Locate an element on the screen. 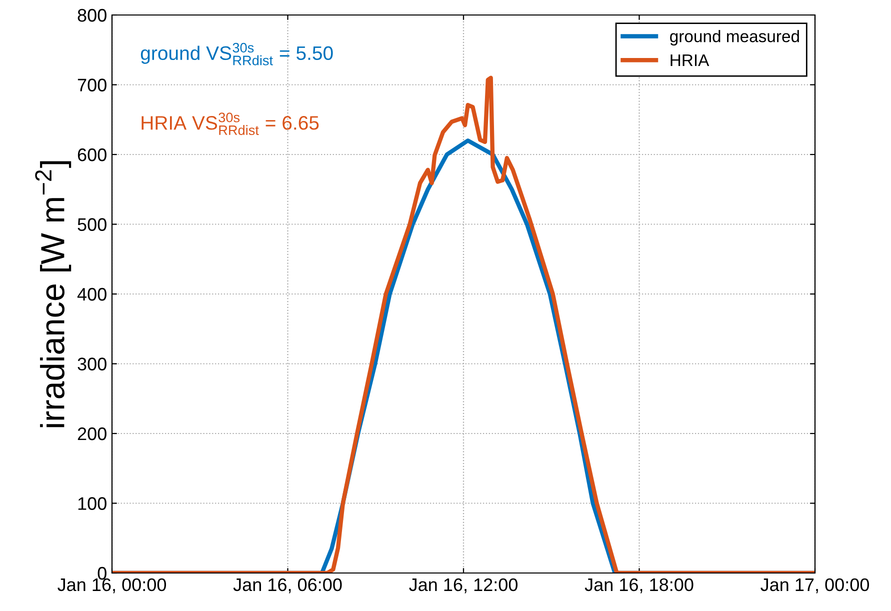 The height and width of the screenshot is (611, 891). y-tick-label: 400 is located at coordinates (91, 294).